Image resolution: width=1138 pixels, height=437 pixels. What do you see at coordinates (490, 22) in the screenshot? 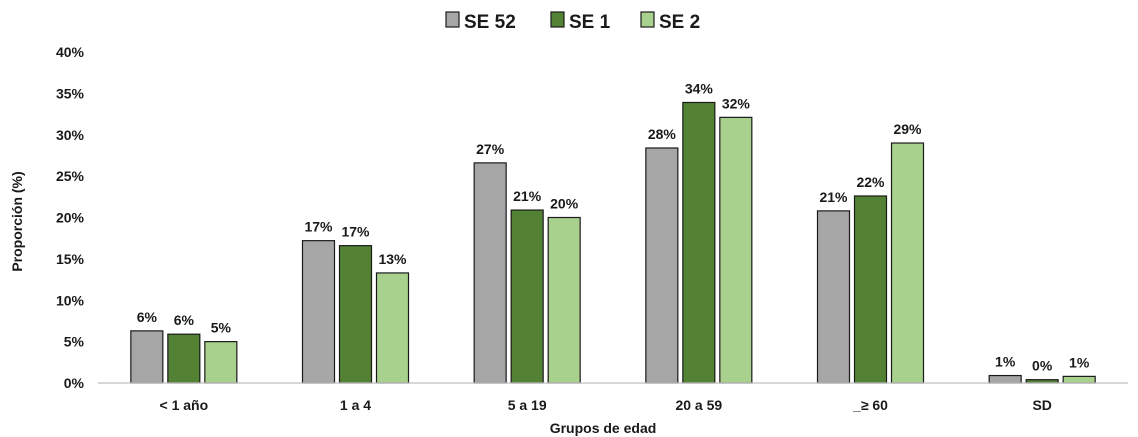
I see `legend-label: SE 52` at bounding box center [490, 22].